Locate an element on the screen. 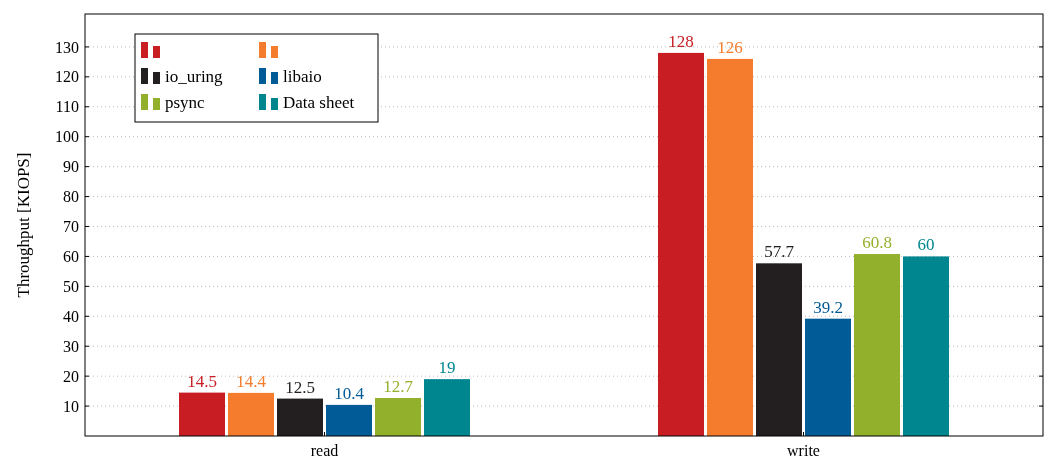 This screenshot has height=467, width=1055. data-label: 10.4 is located at coordinates (349, 393).